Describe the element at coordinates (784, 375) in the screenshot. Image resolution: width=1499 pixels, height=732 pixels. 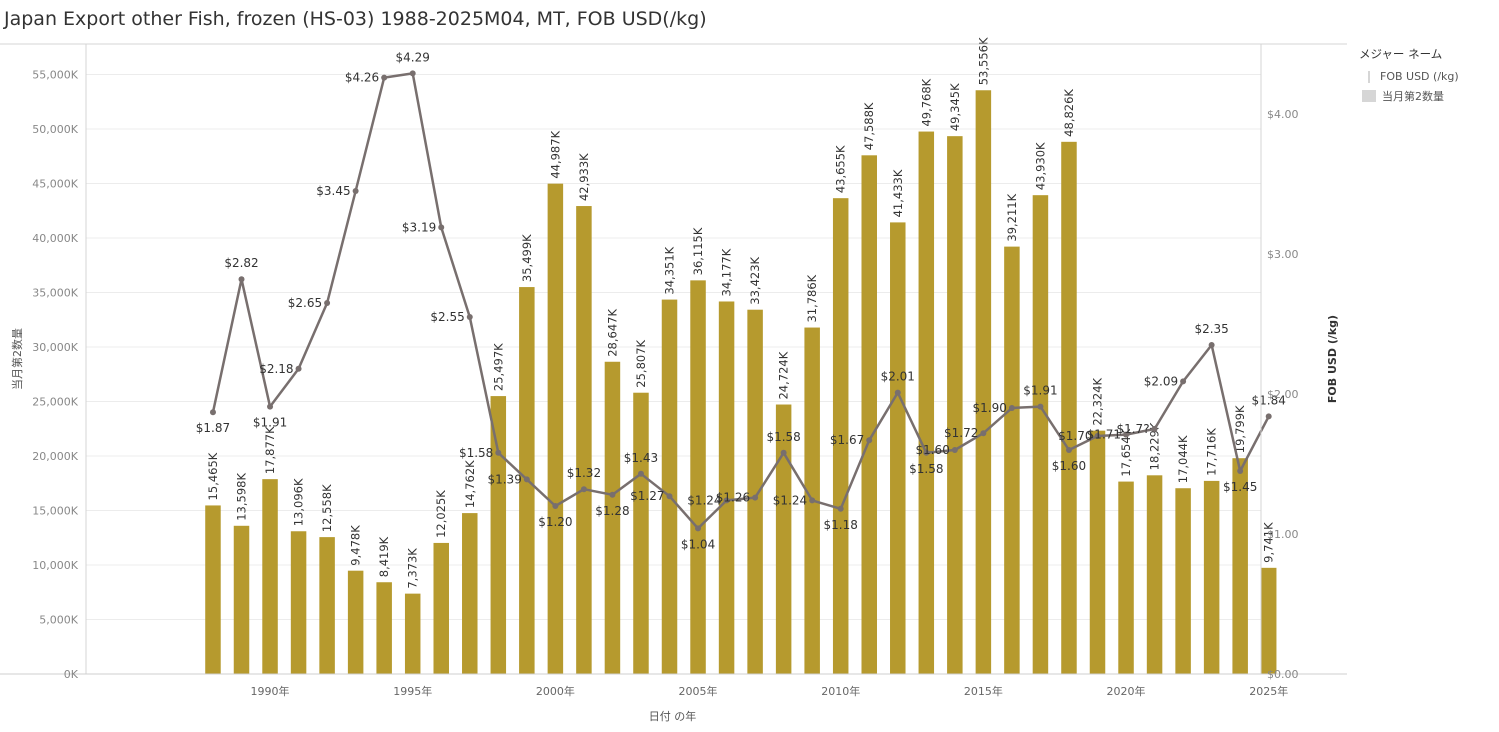
I see `bar-label: 24,724K` at that location.